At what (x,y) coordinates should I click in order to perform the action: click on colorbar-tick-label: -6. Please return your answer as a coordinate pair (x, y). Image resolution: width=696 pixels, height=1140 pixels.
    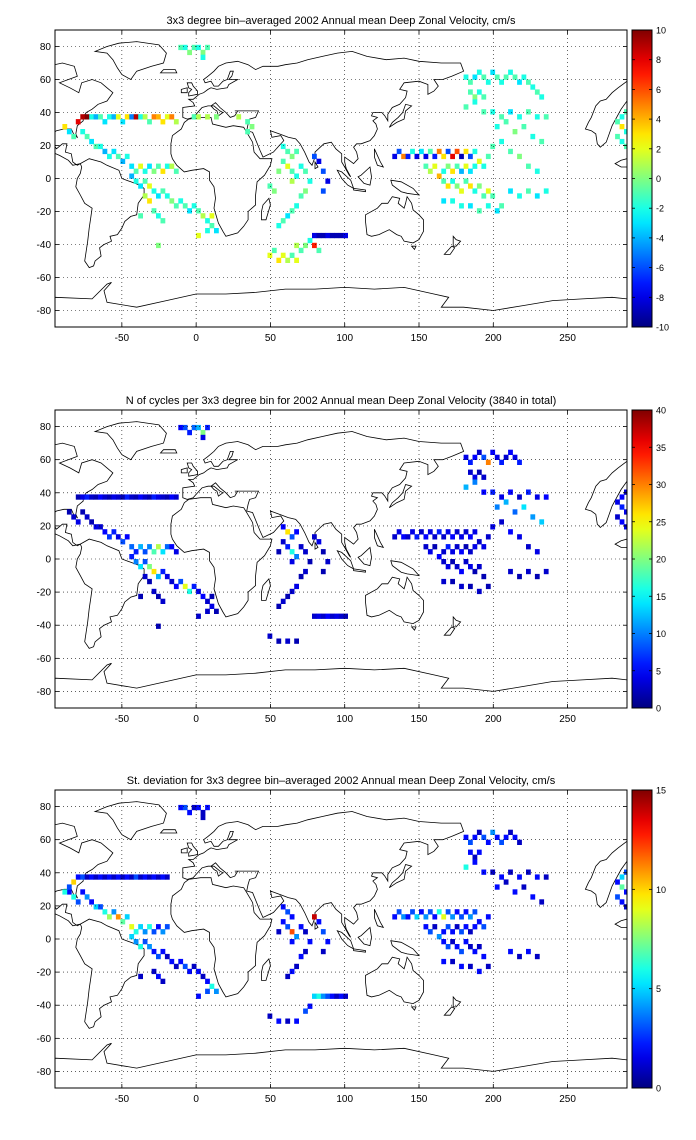
    Looking at the image, I should click on (660, 268).